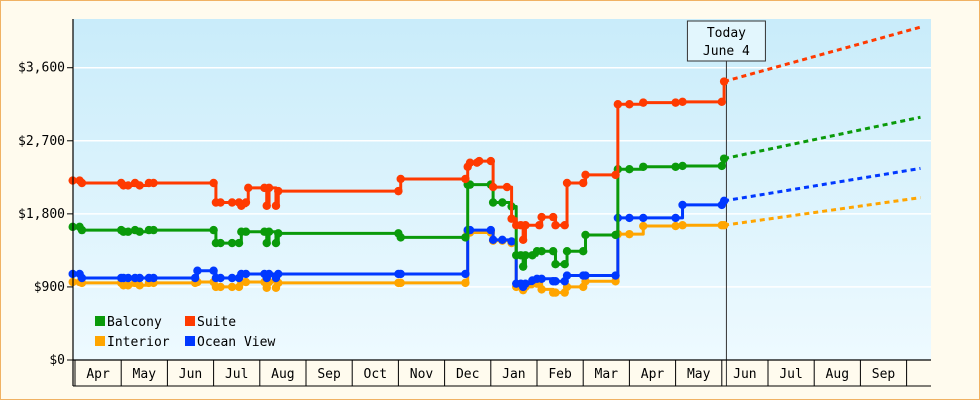 This screenshot has height=400, width=980. I want to click on projection-line-suite, so click(822, 54).